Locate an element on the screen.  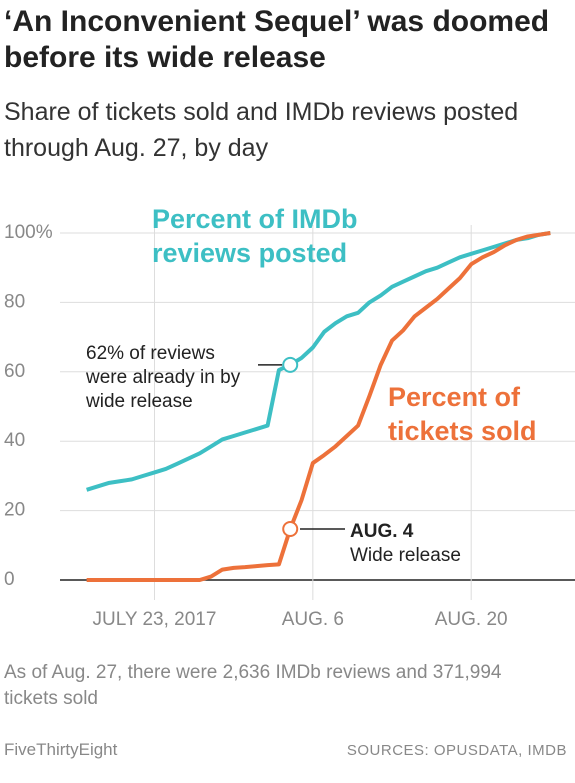
x-tick-label: AUG. 6 is located at coordinates (313, 619).